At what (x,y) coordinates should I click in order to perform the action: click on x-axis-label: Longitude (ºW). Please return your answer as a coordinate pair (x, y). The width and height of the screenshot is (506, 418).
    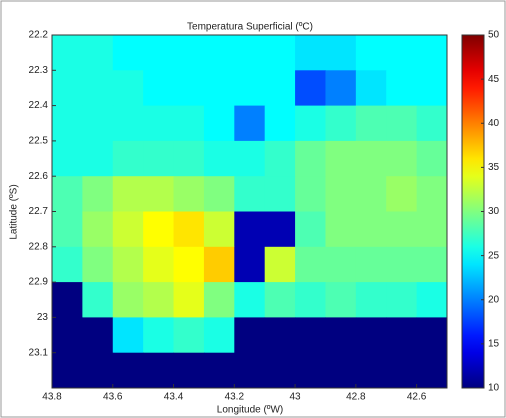
    Looking at the image, I should click on (250, 410).